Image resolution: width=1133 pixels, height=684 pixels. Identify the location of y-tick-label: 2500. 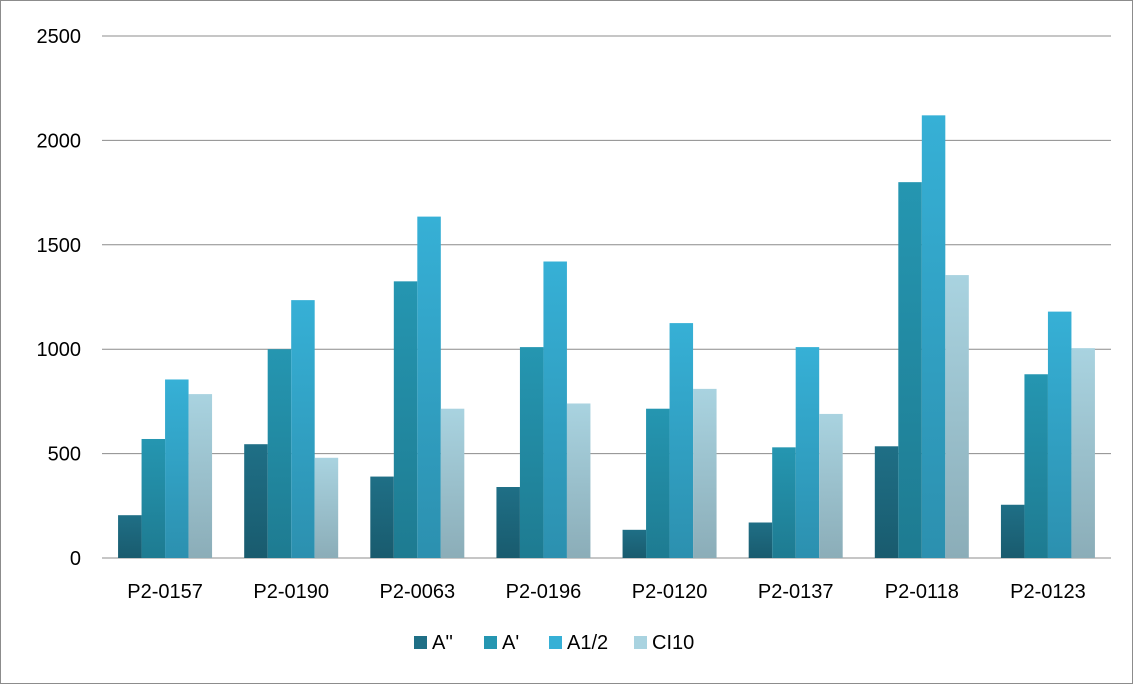
(59, 37).